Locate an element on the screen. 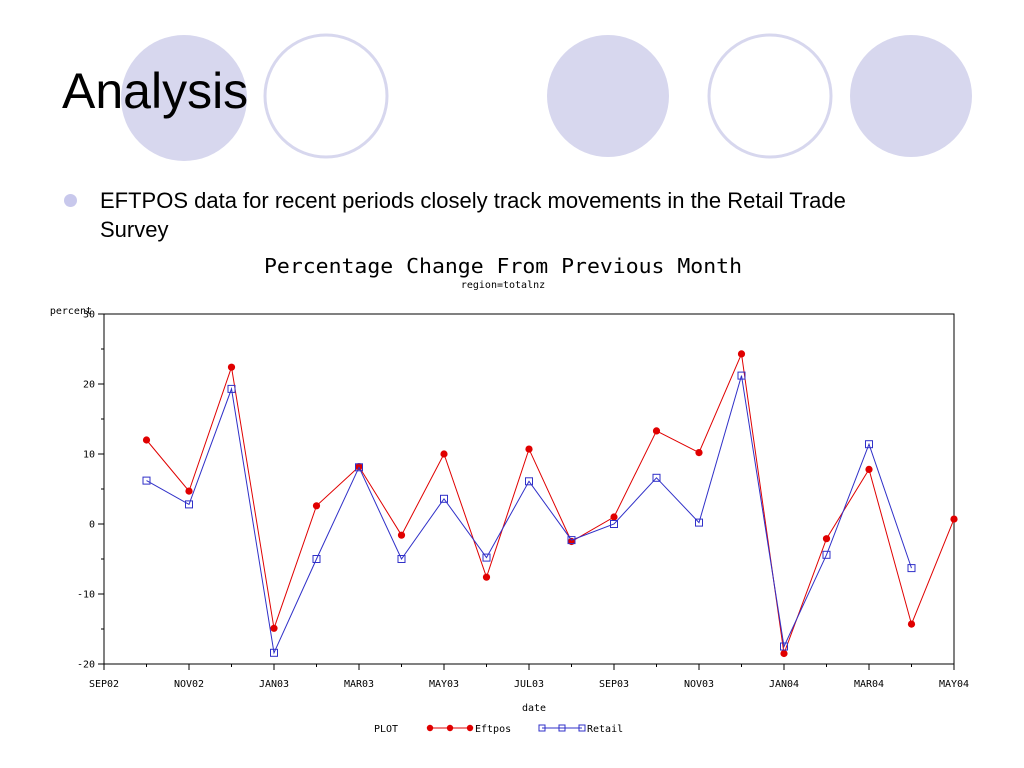 Image resolution: width=1024 pixels, height=768 pixels. x-tick-label: NOV03 is located at coordinates (699, 684).